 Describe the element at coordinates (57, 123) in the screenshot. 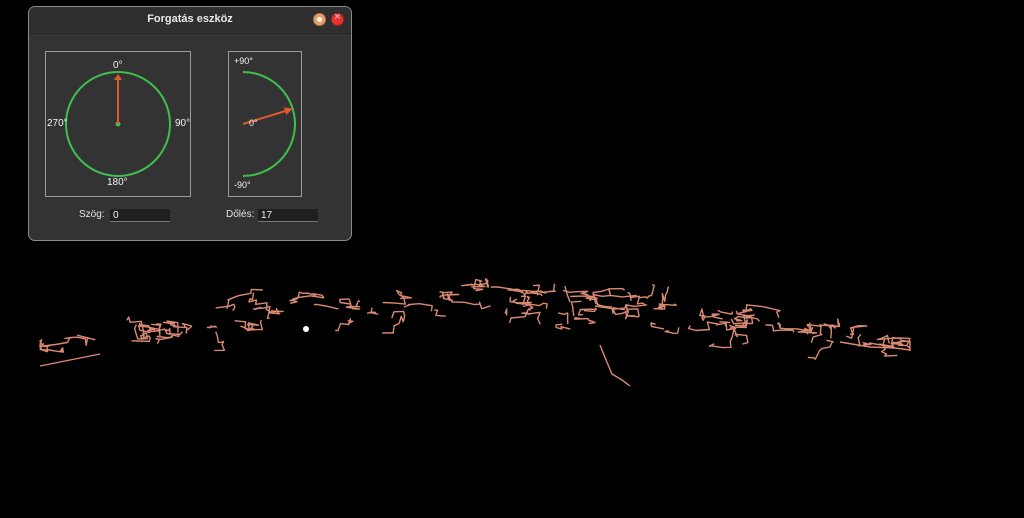

I see `rotation-label-left: 270°` at that location.